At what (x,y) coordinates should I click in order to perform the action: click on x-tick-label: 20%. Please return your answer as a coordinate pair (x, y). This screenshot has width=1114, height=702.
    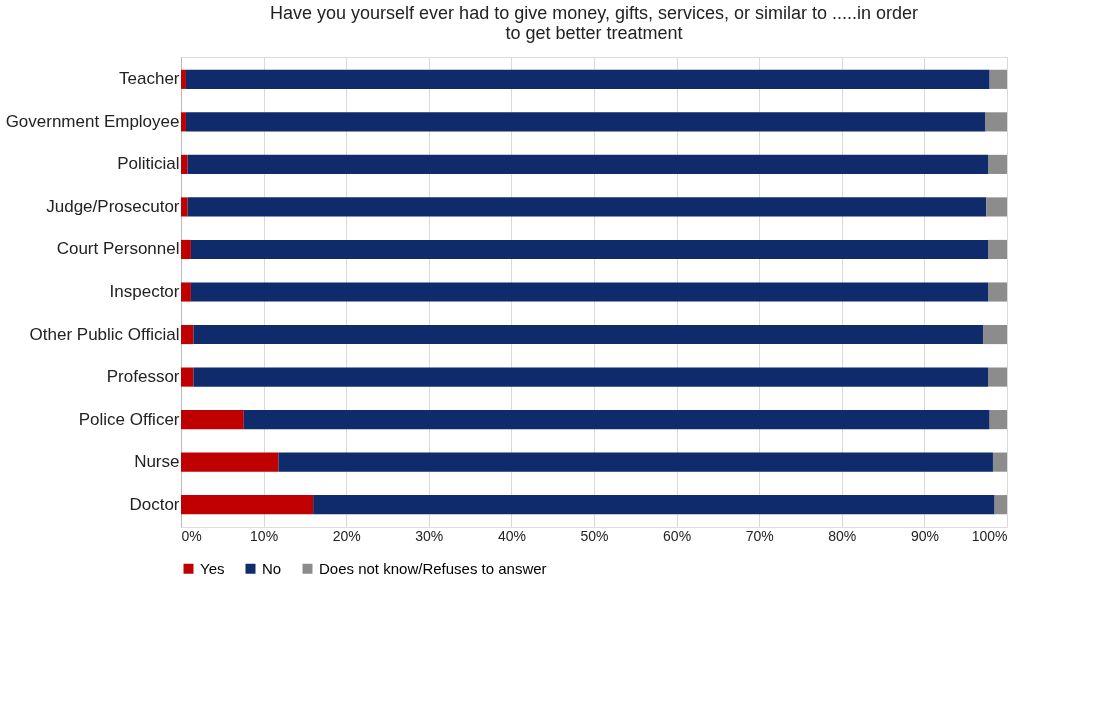
    Looking at the image, I should click on (346, 535).